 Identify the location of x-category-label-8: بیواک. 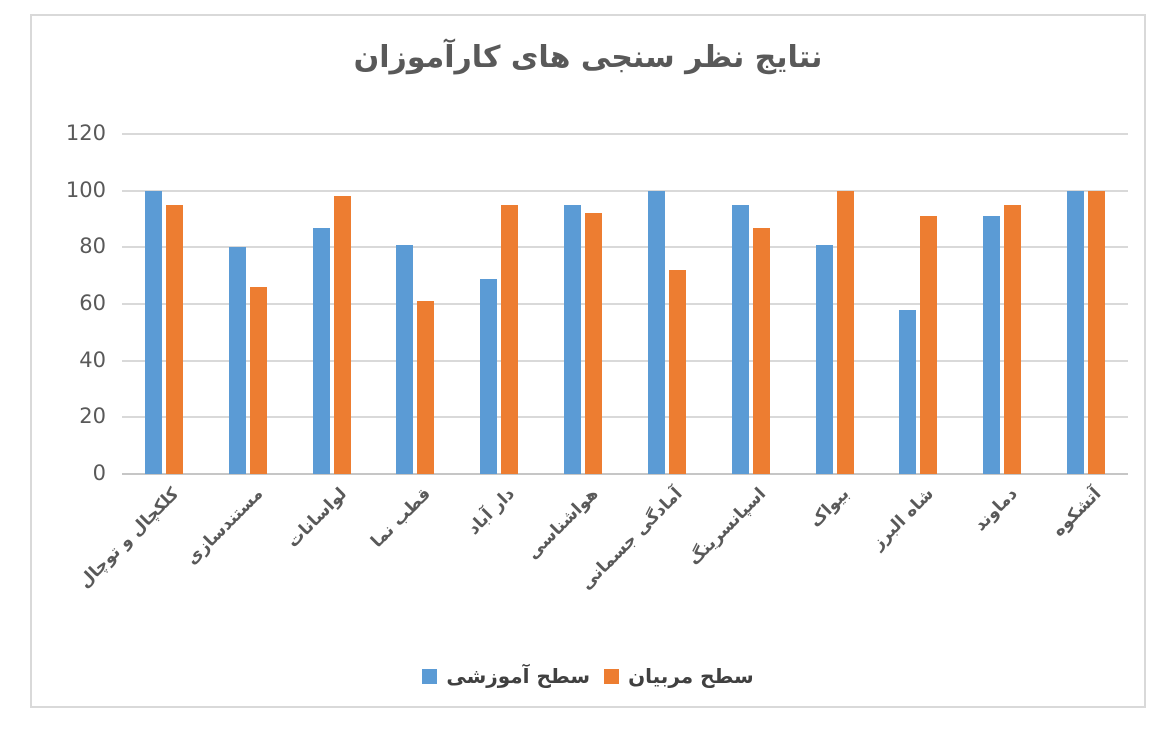
(830, 508).